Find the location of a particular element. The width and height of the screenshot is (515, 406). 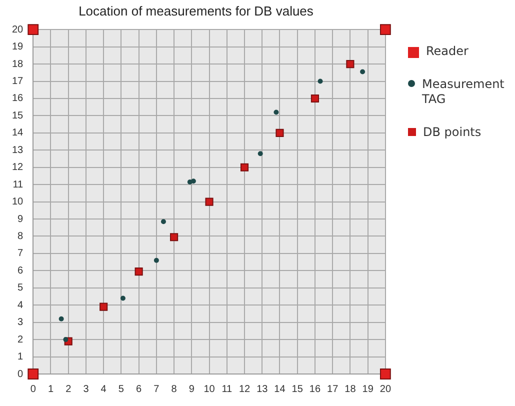

y-tick-label: 12 is located at coordinates (18, 168).